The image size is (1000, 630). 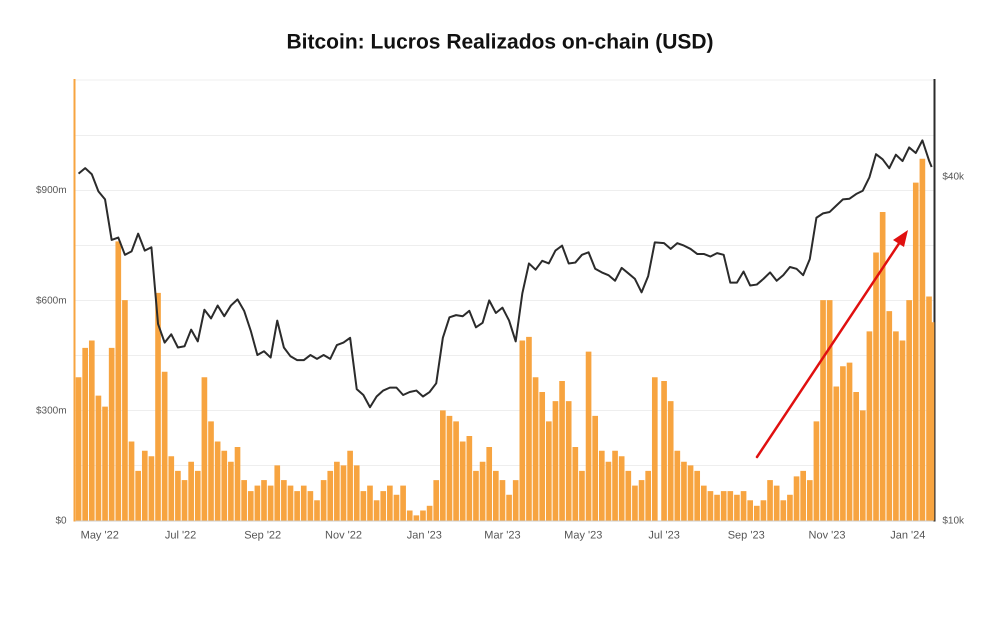 What do you see at coordinates (99, 535) in the screenshot?
I see `x-tick-label: May '22` at bounding box center [99, 535].